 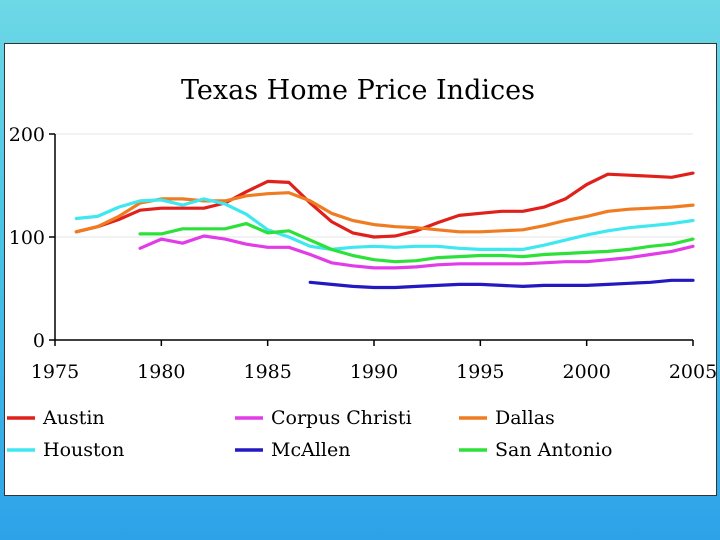 What do you see at coordinates (83, 450) in the screenshot?
I see `legend-label-houston: Houston` at bounding box center [83, 450].